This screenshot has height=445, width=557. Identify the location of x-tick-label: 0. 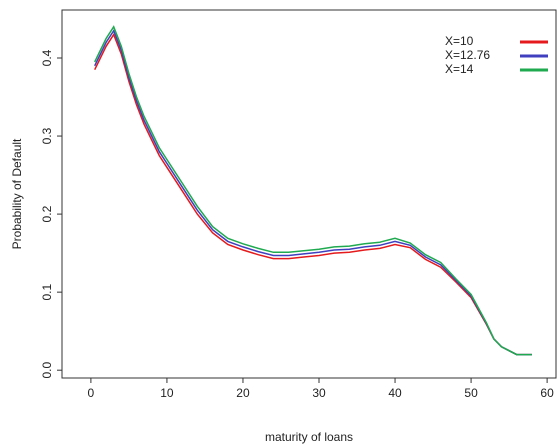
(91, 393).